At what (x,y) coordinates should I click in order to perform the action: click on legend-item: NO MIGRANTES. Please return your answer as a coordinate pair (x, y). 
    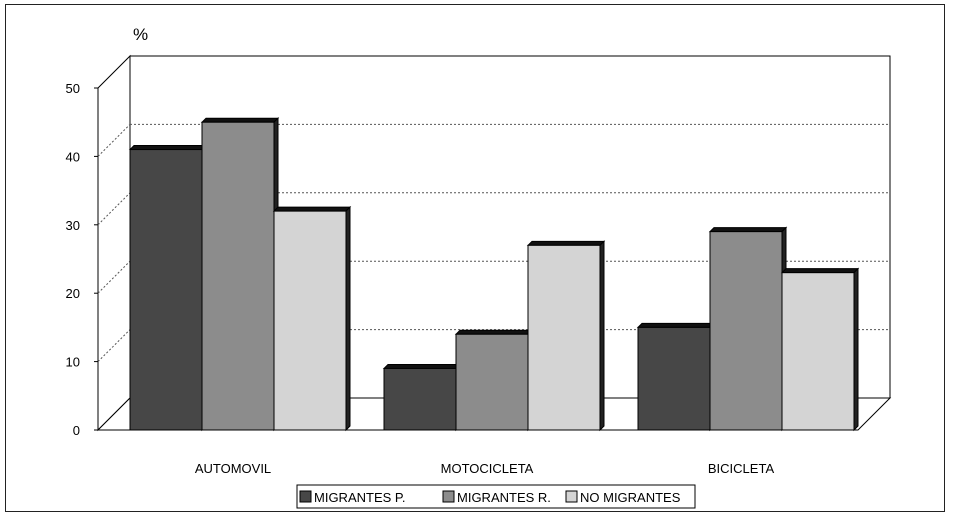
    Looking at the image, I should click on (623, 497).